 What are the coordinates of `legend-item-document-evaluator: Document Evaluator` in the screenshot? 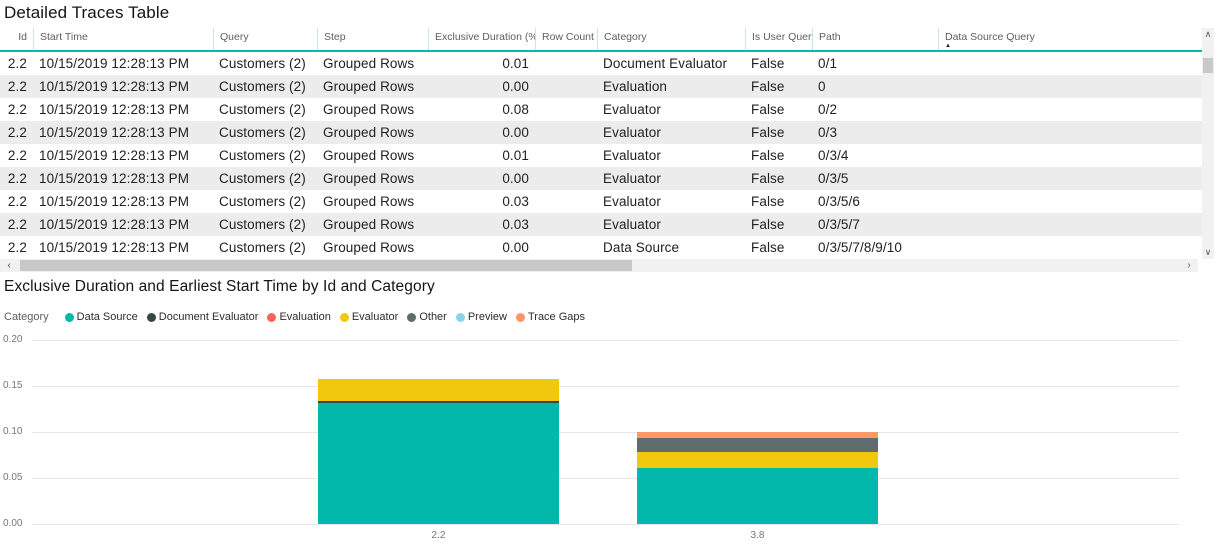 It's located at (202, 317).